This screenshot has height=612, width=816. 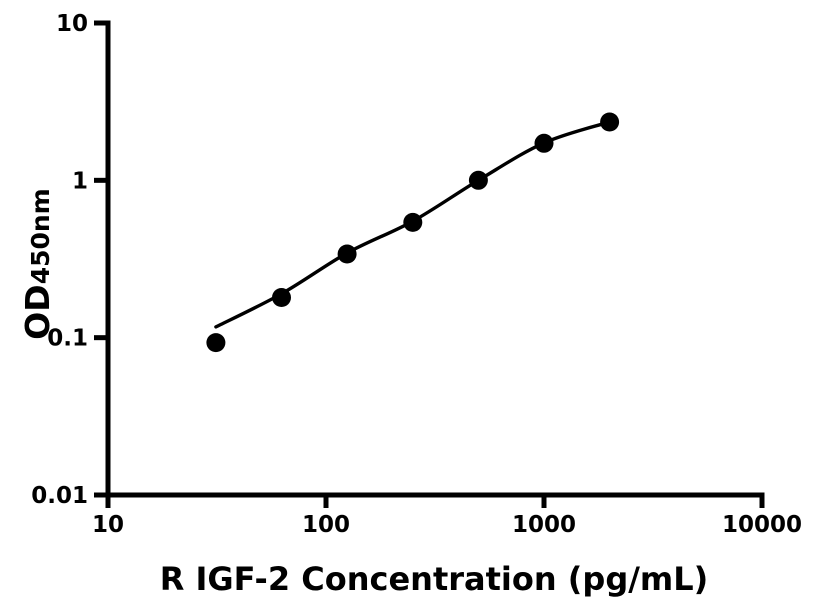 I want to click on x-tick-label: 10000, so click(x=762, y=525).